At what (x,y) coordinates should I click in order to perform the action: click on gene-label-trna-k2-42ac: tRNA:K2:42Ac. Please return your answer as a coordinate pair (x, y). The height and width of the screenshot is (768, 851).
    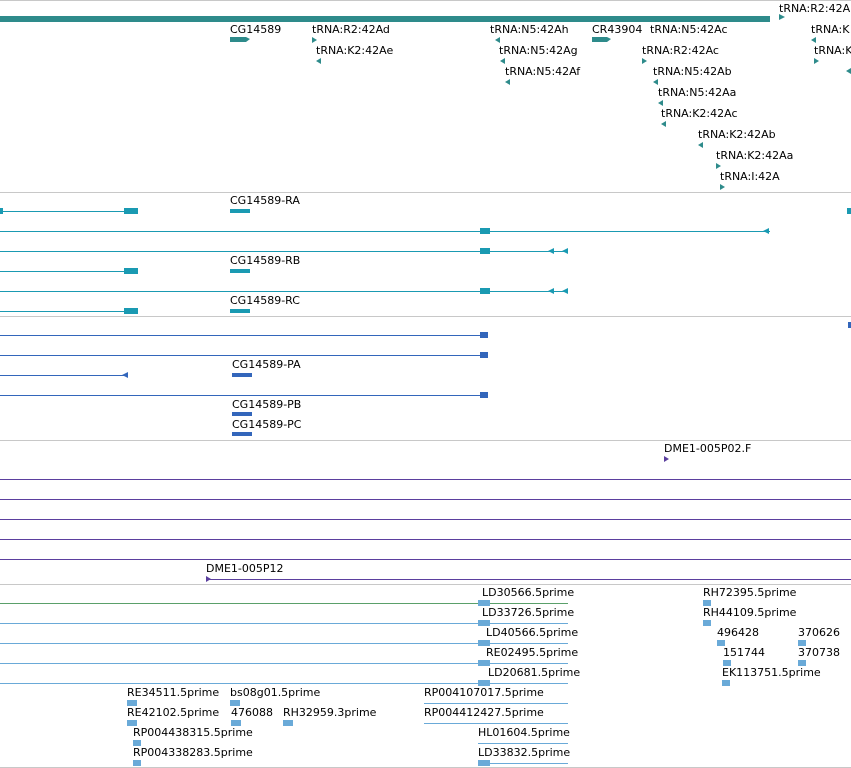
    Looking at the image, I should click on (699, 113).